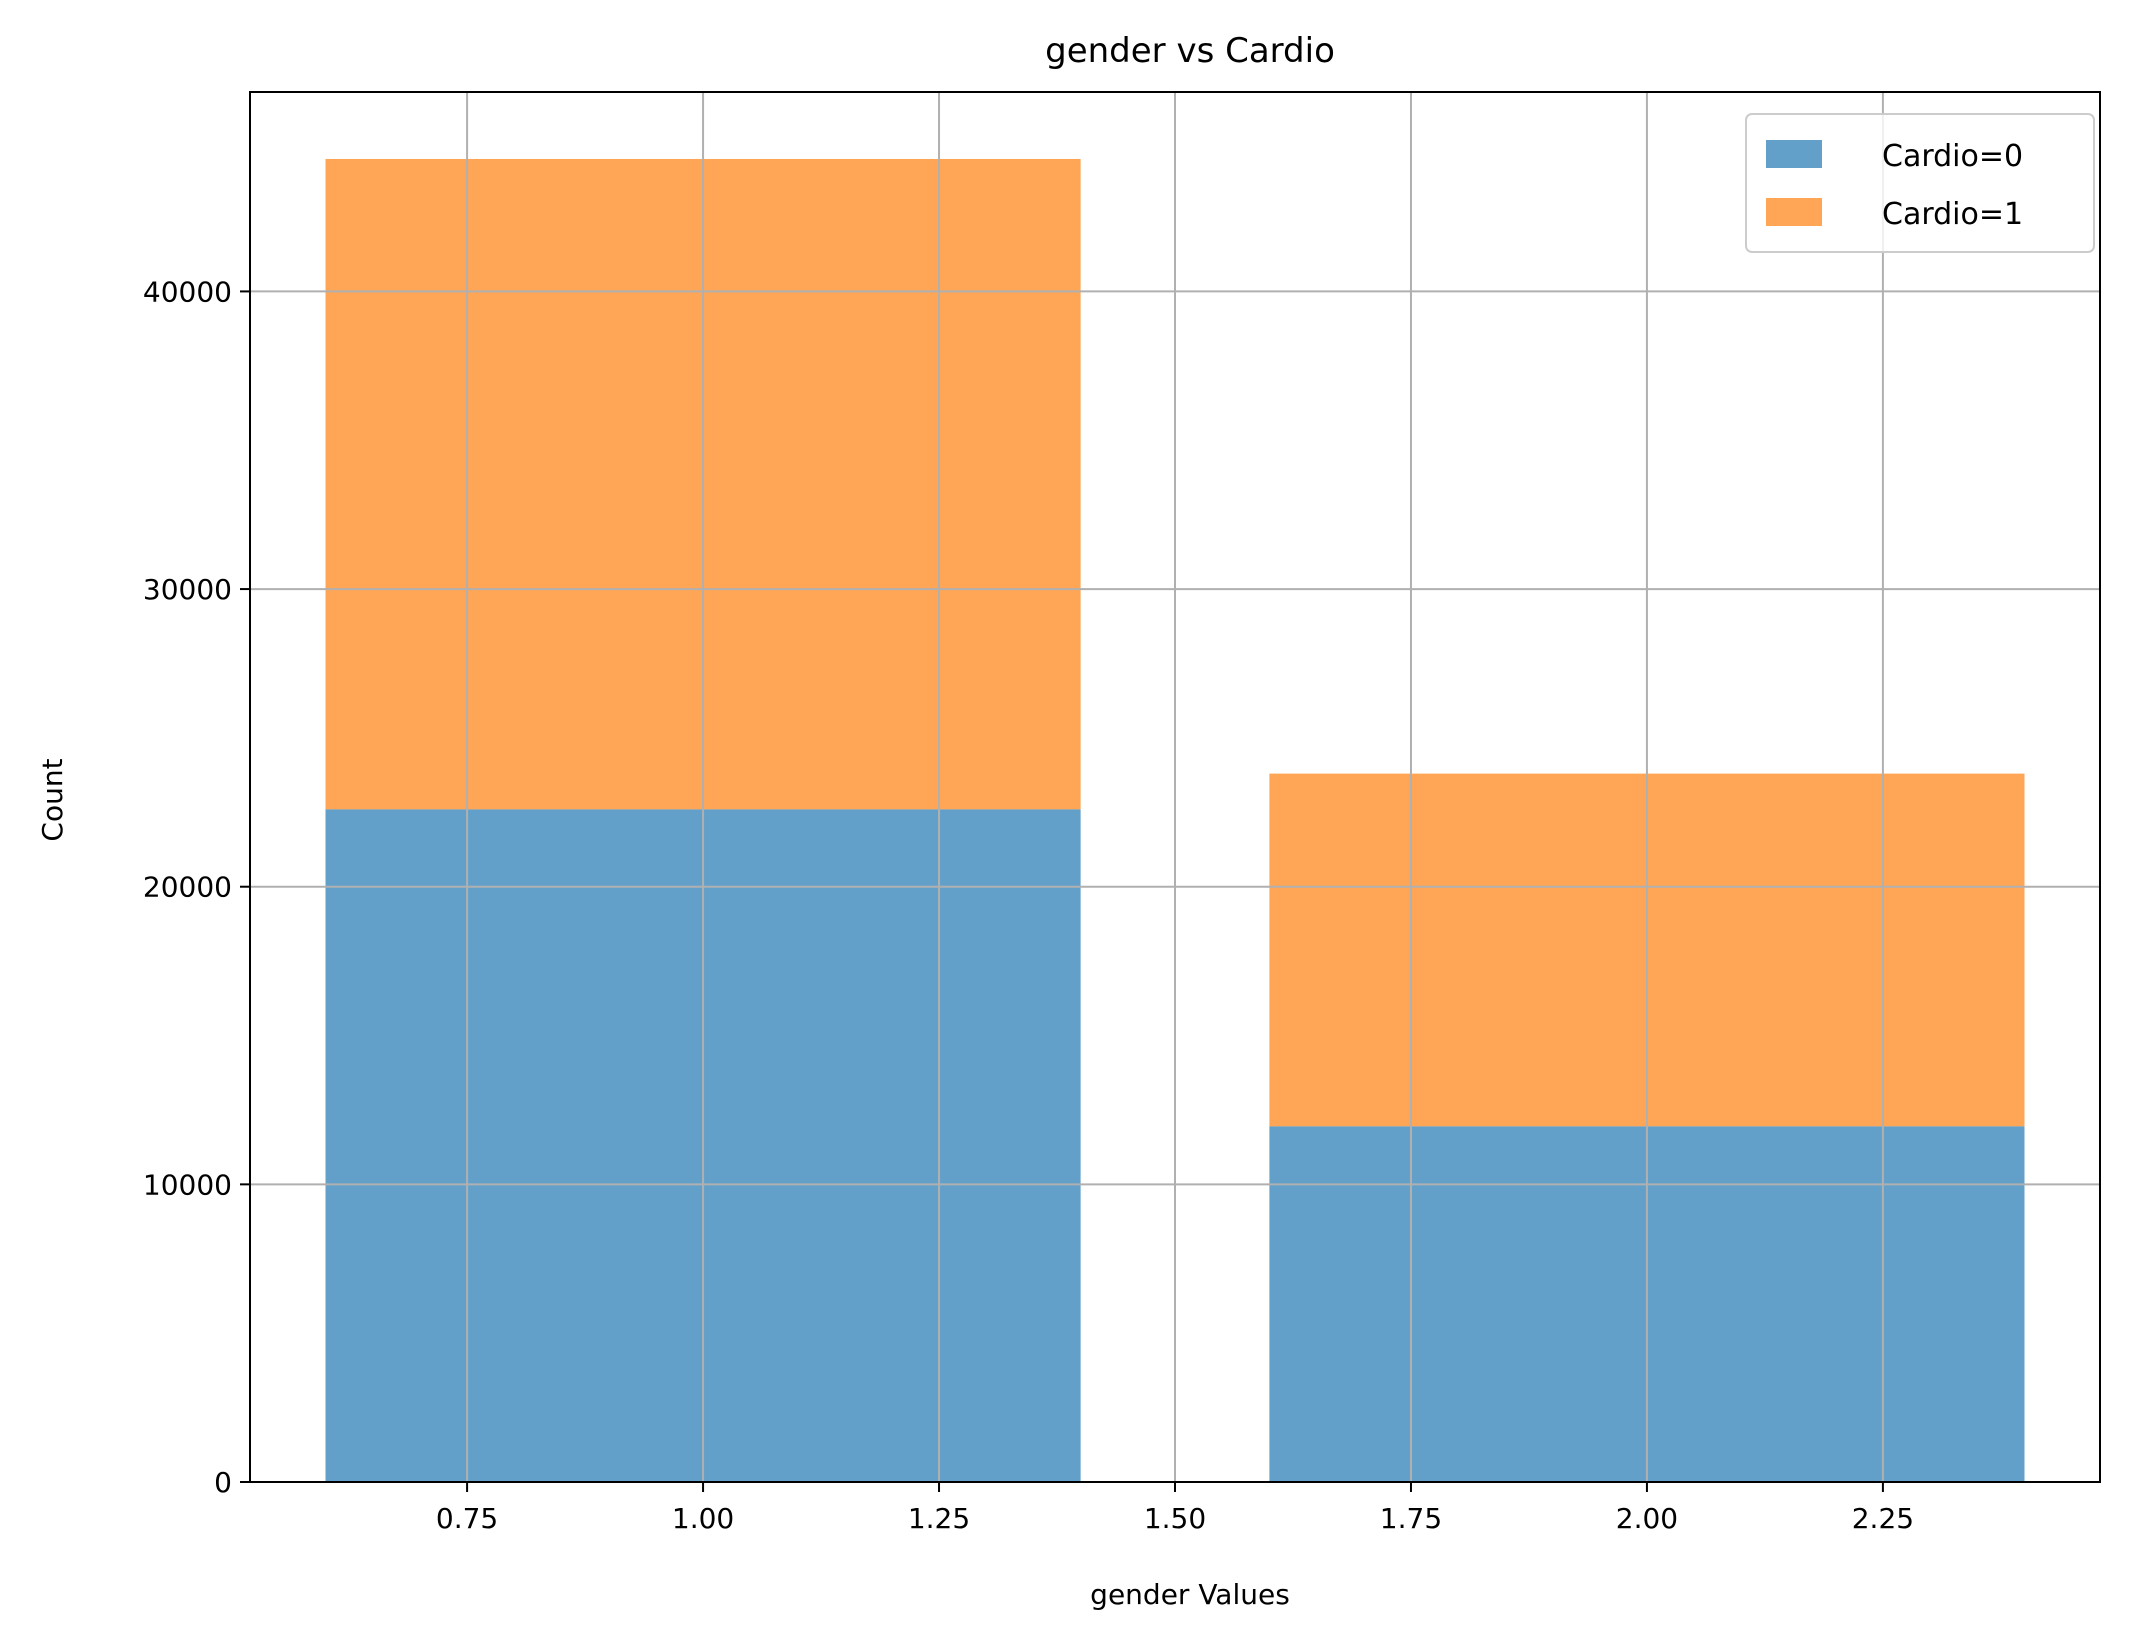  I want to click on legend-label-cardio1: Cardio=1, so click(1952, 214).